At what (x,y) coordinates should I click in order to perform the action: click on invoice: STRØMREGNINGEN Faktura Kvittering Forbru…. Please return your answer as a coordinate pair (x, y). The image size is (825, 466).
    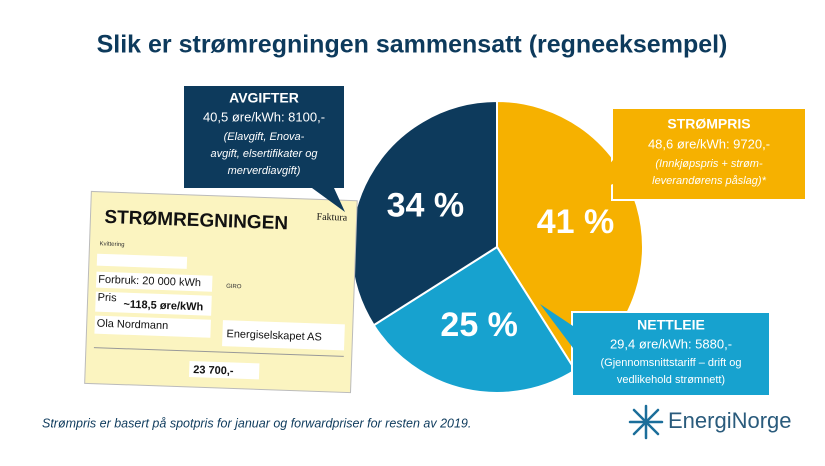
    Looking at the image, I should click on (221, 292).